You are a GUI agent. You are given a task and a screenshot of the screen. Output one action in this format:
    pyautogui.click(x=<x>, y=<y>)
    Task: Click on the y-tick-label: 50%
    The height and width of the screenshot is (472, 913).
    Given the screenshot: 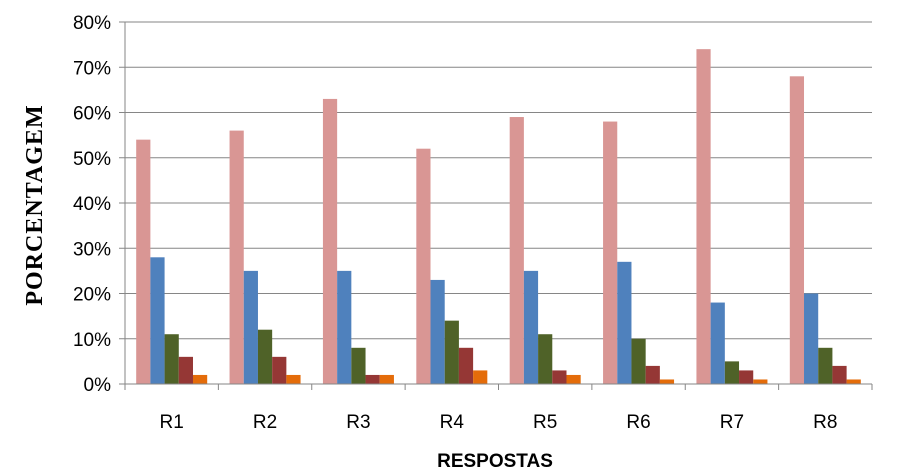 What is the action you would take?
    pyautogui.click(x=92, y=159)
    